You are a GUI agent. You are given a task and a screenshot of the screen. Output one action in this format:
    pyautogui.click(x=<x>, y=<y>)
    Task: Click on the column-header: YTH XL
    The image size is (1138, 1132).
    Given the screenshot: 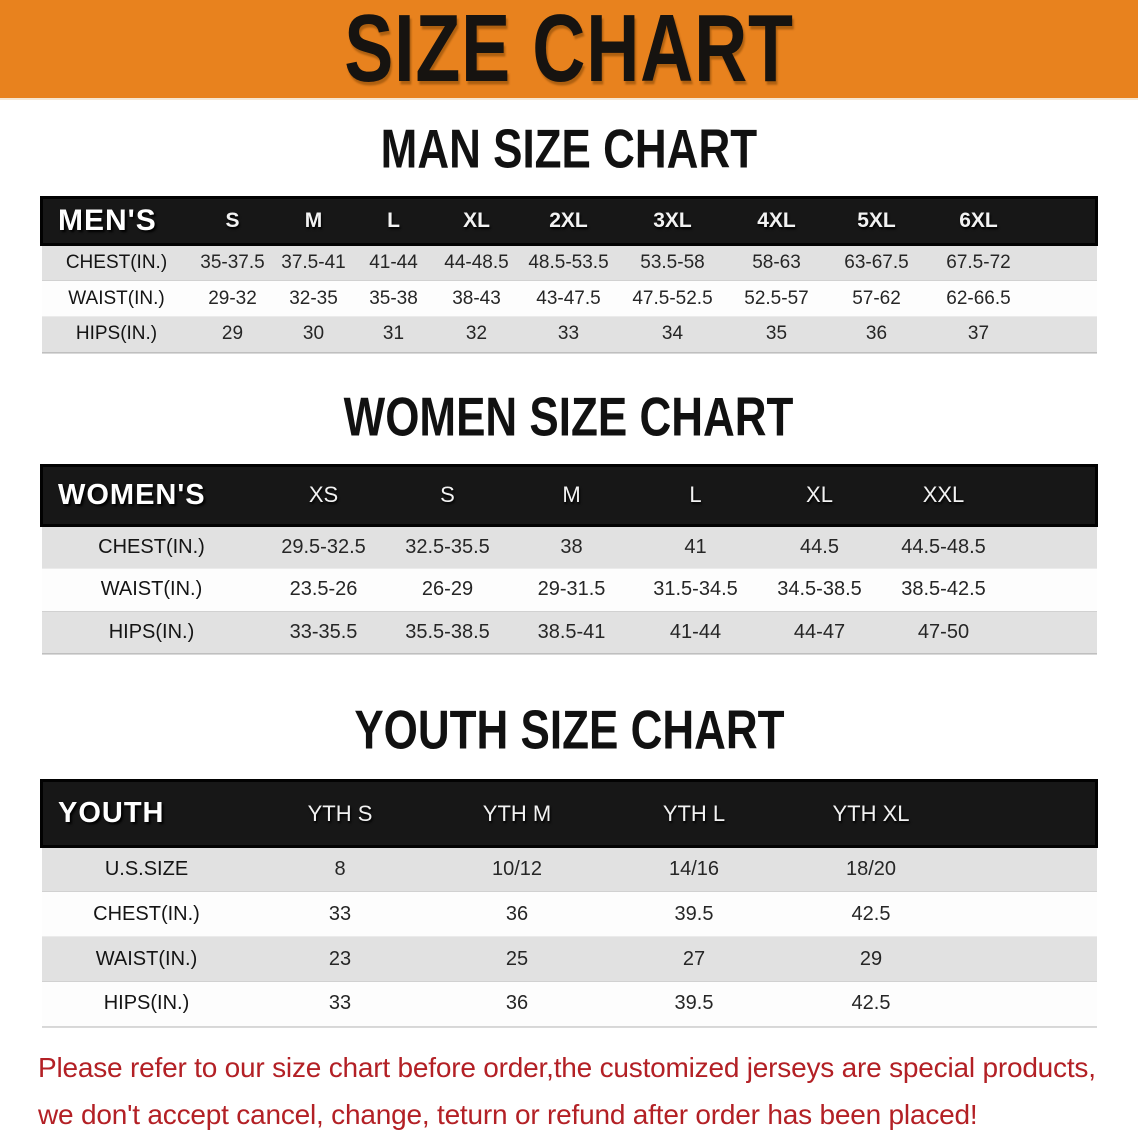 What is the action you would take?
    pyautogui.click(x=871, y=813)
    